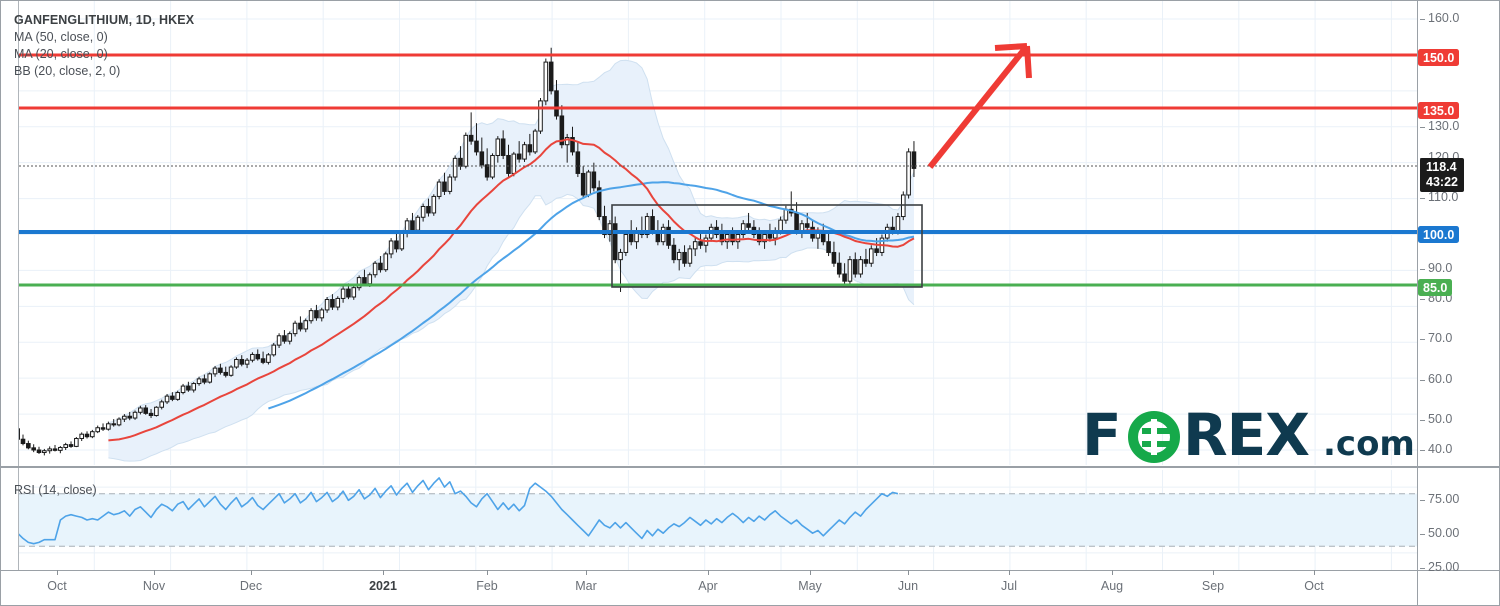 The width and height of the screenshot is (1500, 606). Describe the element at coordinates (767, 246) in the screenshot. I see `consolidation-box` at that location.